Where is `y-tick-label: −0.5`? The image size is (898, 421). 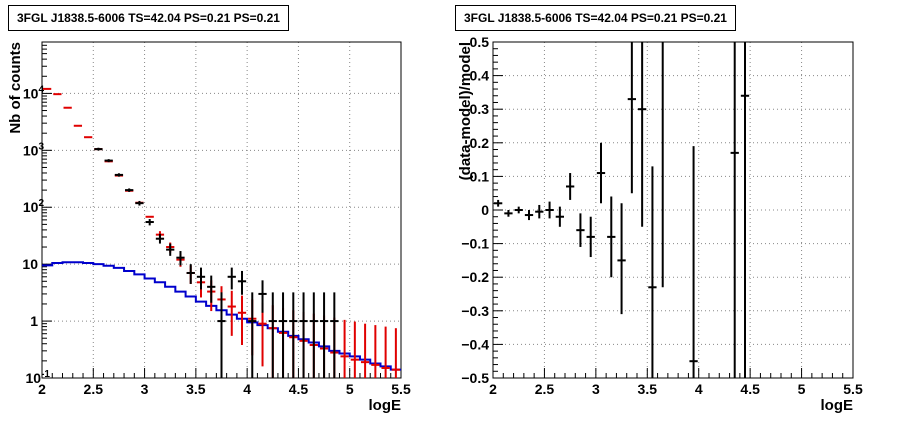
y-tick-label: −0.5 is located at coordinates (475, 378).